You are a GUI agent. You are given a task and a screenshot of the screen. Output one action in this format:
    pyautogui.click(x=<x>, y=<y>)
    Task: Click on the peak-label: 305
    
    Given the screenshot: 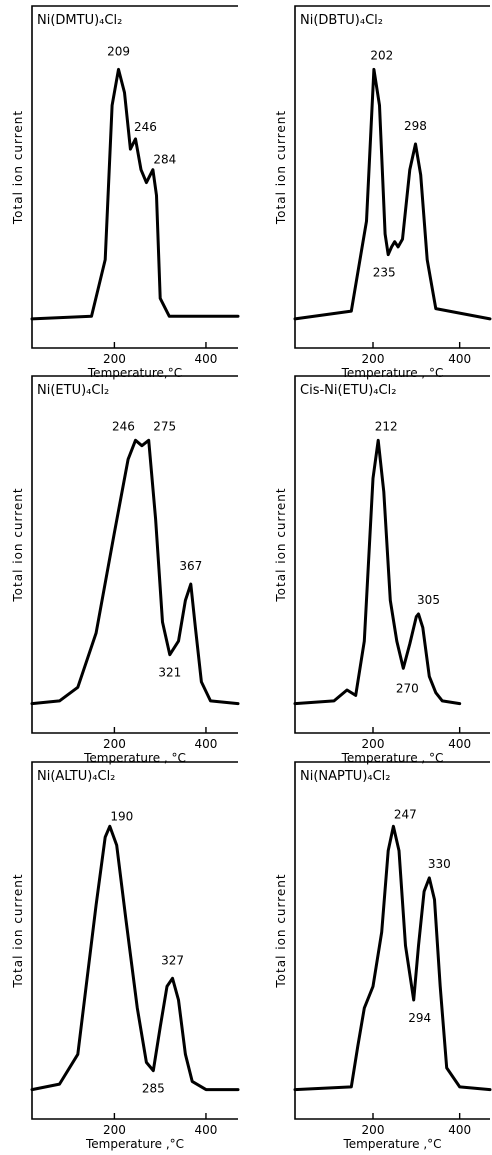 What is the action you would take?
    pyautogui.click(x=428, y=600)
    